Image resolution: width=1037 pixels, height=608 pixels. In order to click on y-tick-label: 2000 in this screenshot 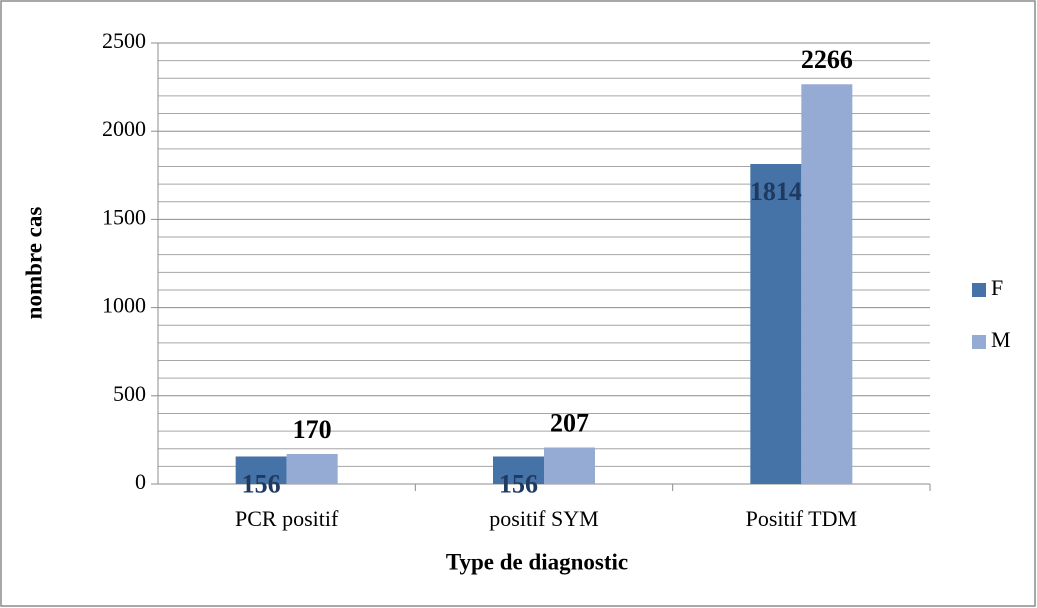, I will do `click(124, 128)`.